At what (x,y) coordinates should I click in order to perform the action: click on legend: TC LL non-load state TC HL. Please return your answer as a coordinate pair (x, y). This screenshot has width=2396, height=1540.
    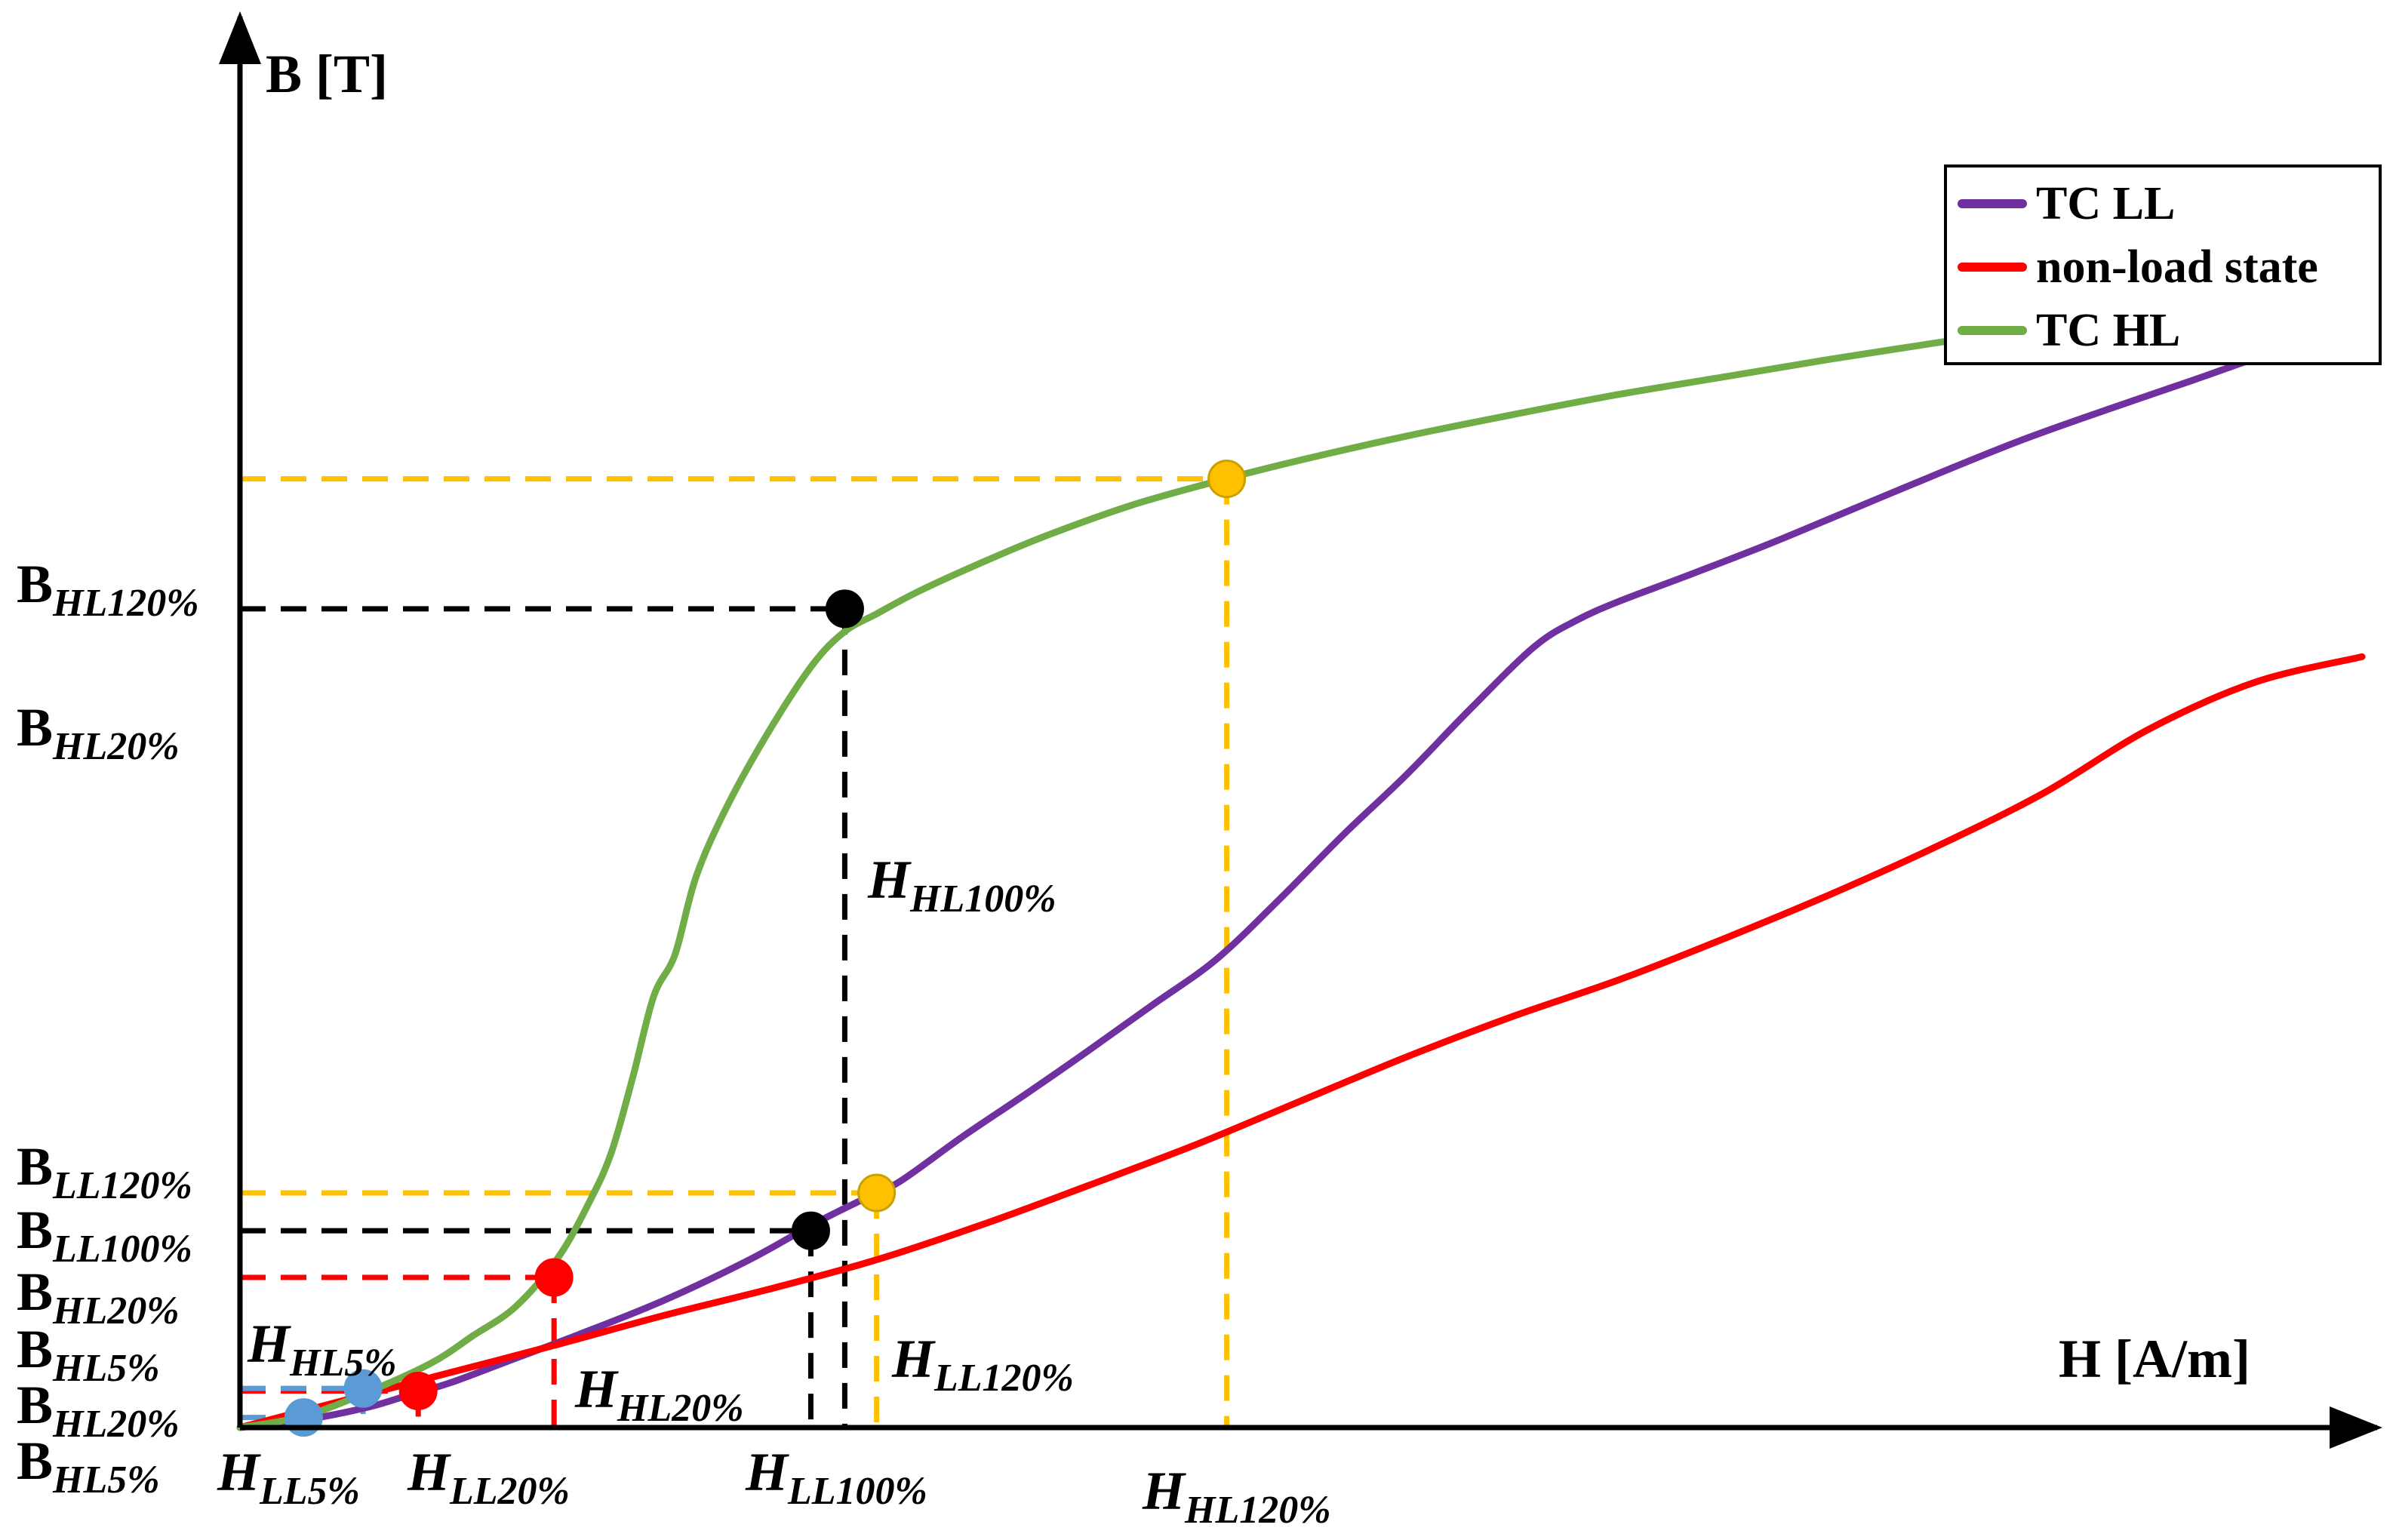
    Looking at the image, I should click on (2163, 264).